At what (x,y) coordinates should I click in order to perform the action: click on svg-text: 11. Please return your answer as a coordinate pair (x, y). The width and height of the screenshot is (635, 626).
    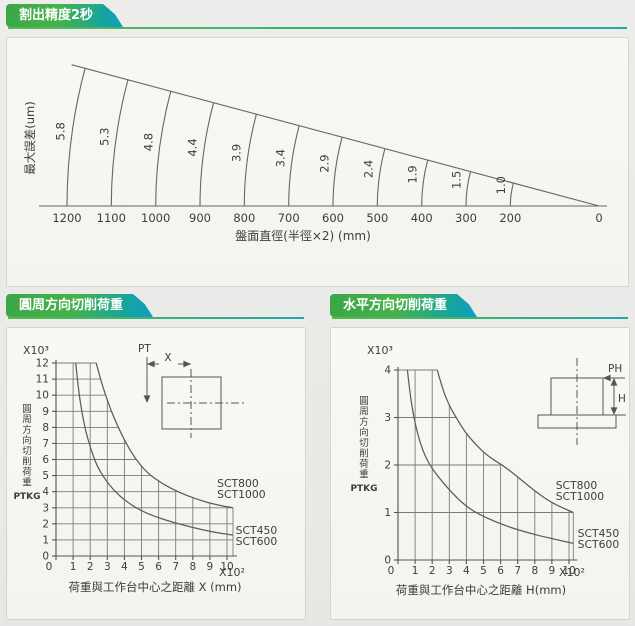
    Looking at the image, I should click on (42, 380).